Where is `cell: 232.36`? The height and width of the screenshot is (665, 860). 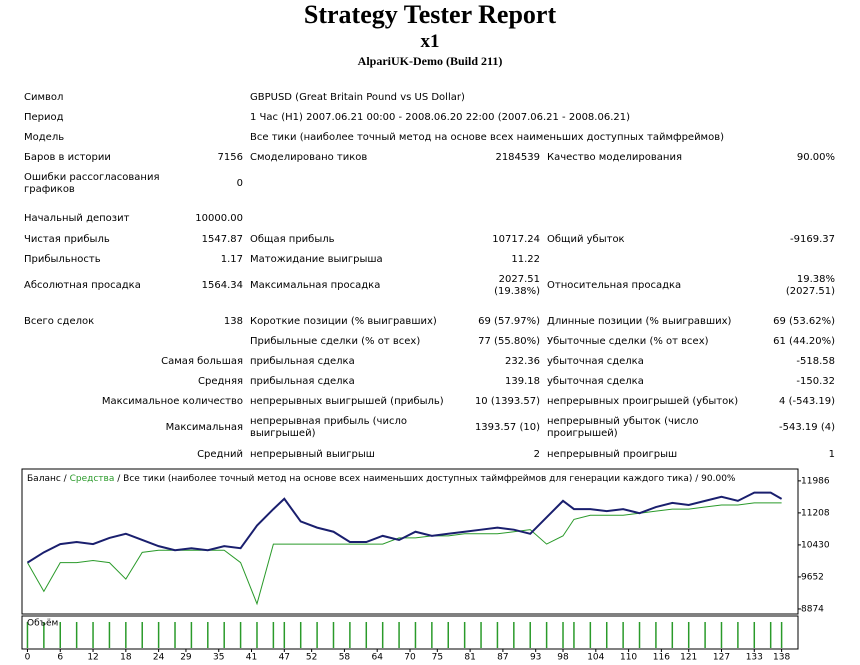
cell: 232.36 is located at coordinates (522, 361).